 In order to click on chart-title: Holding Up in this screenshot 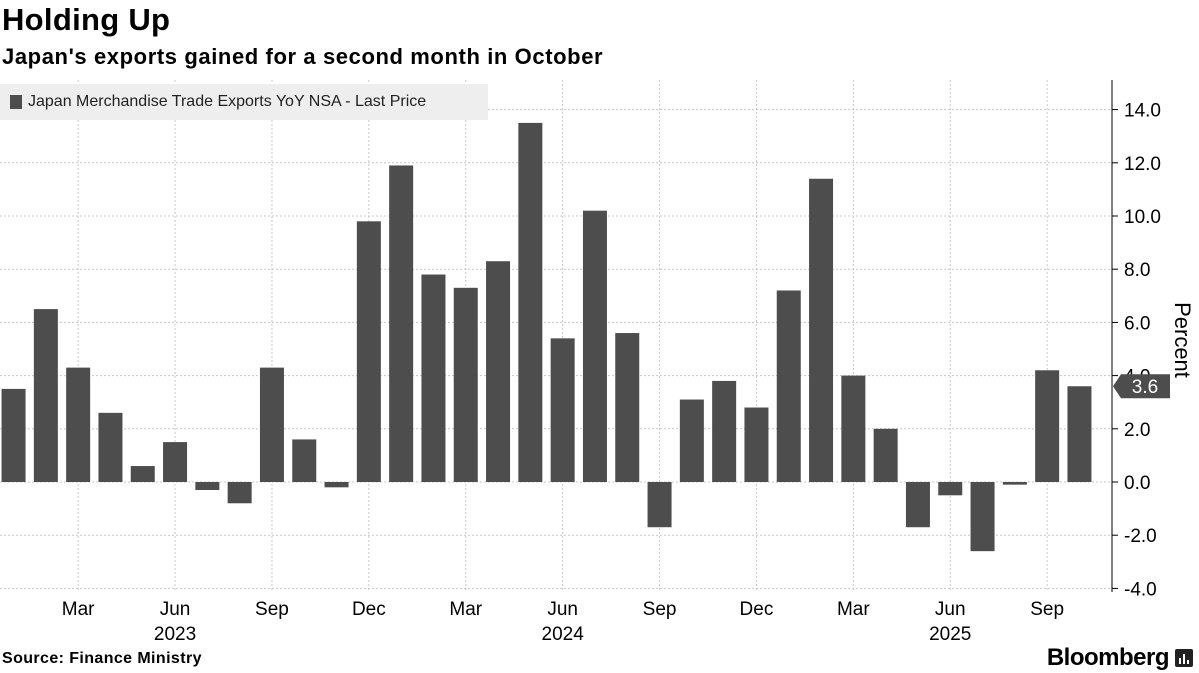, I will do `click(86, 19)`.